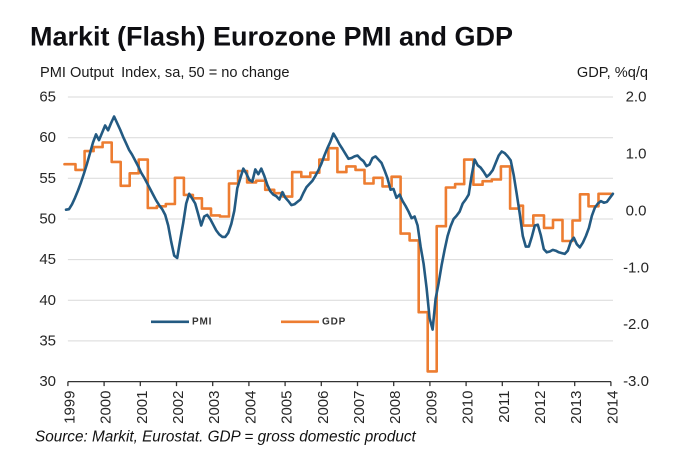 The image size is (680, 465). I want to click on svg-text:Markit (Flash) Eurozone PMI an: Markit (Flash) Eurozone PMI and GDP, so click(271, 37).